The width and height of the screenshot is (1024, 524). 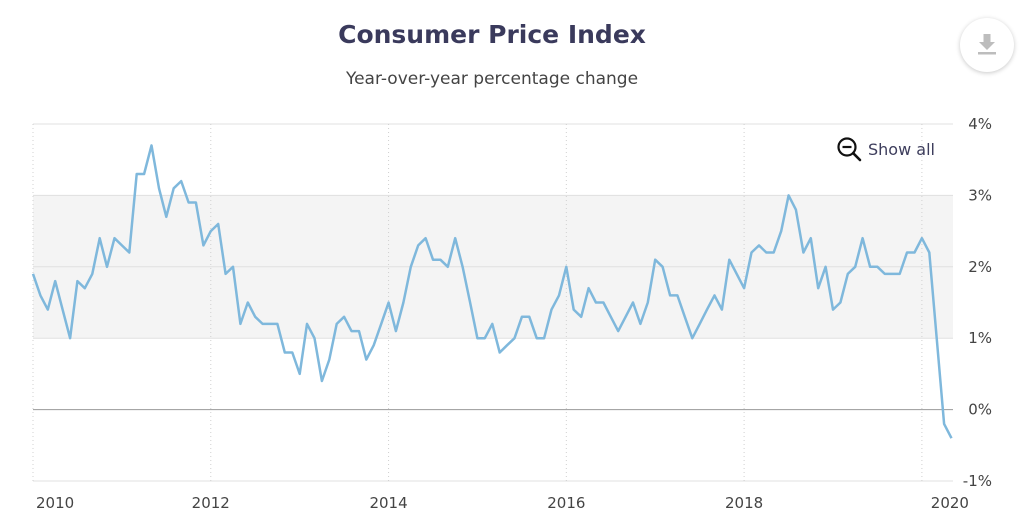 I want to click on show-all-label: Show all, so click(x=901, y=149).